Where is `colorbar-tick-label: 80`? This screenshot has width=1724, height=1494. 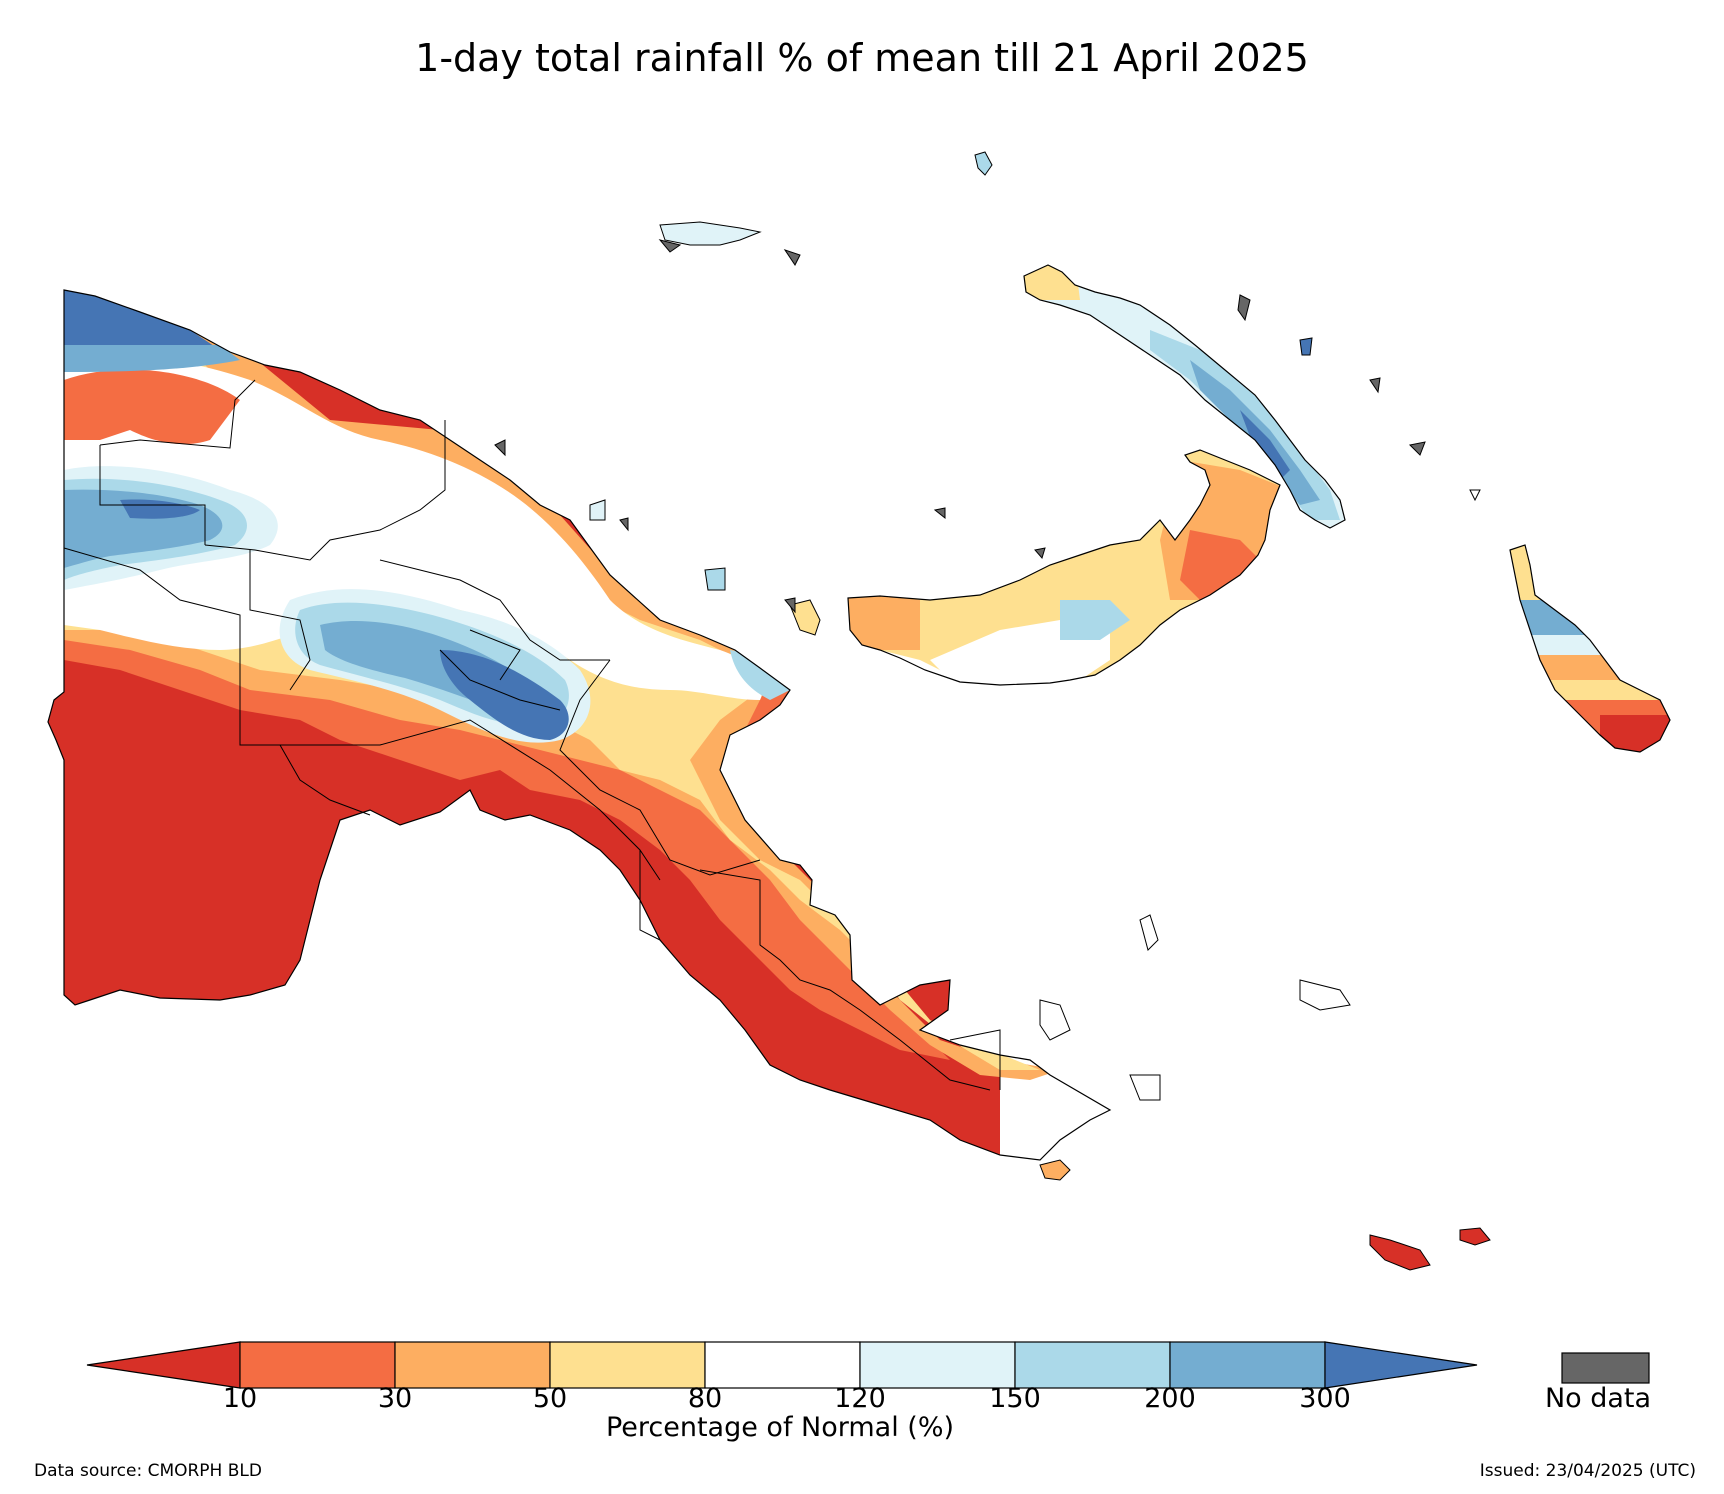 colorbar-tick-label: 80 is located at coordinates (705, 1398).